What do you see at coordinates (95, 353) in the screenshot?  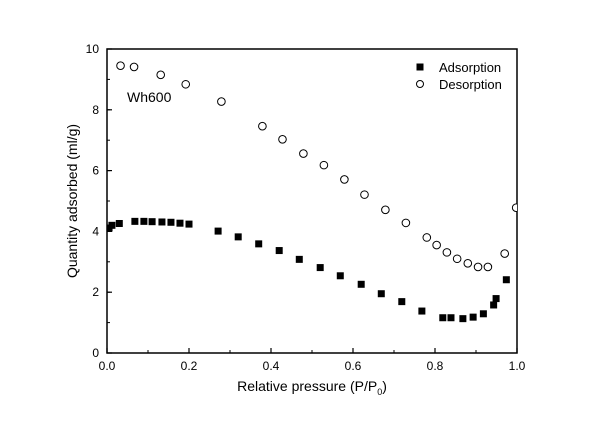 I see `y-tick-label: 0` at bounding box center [95, 353].